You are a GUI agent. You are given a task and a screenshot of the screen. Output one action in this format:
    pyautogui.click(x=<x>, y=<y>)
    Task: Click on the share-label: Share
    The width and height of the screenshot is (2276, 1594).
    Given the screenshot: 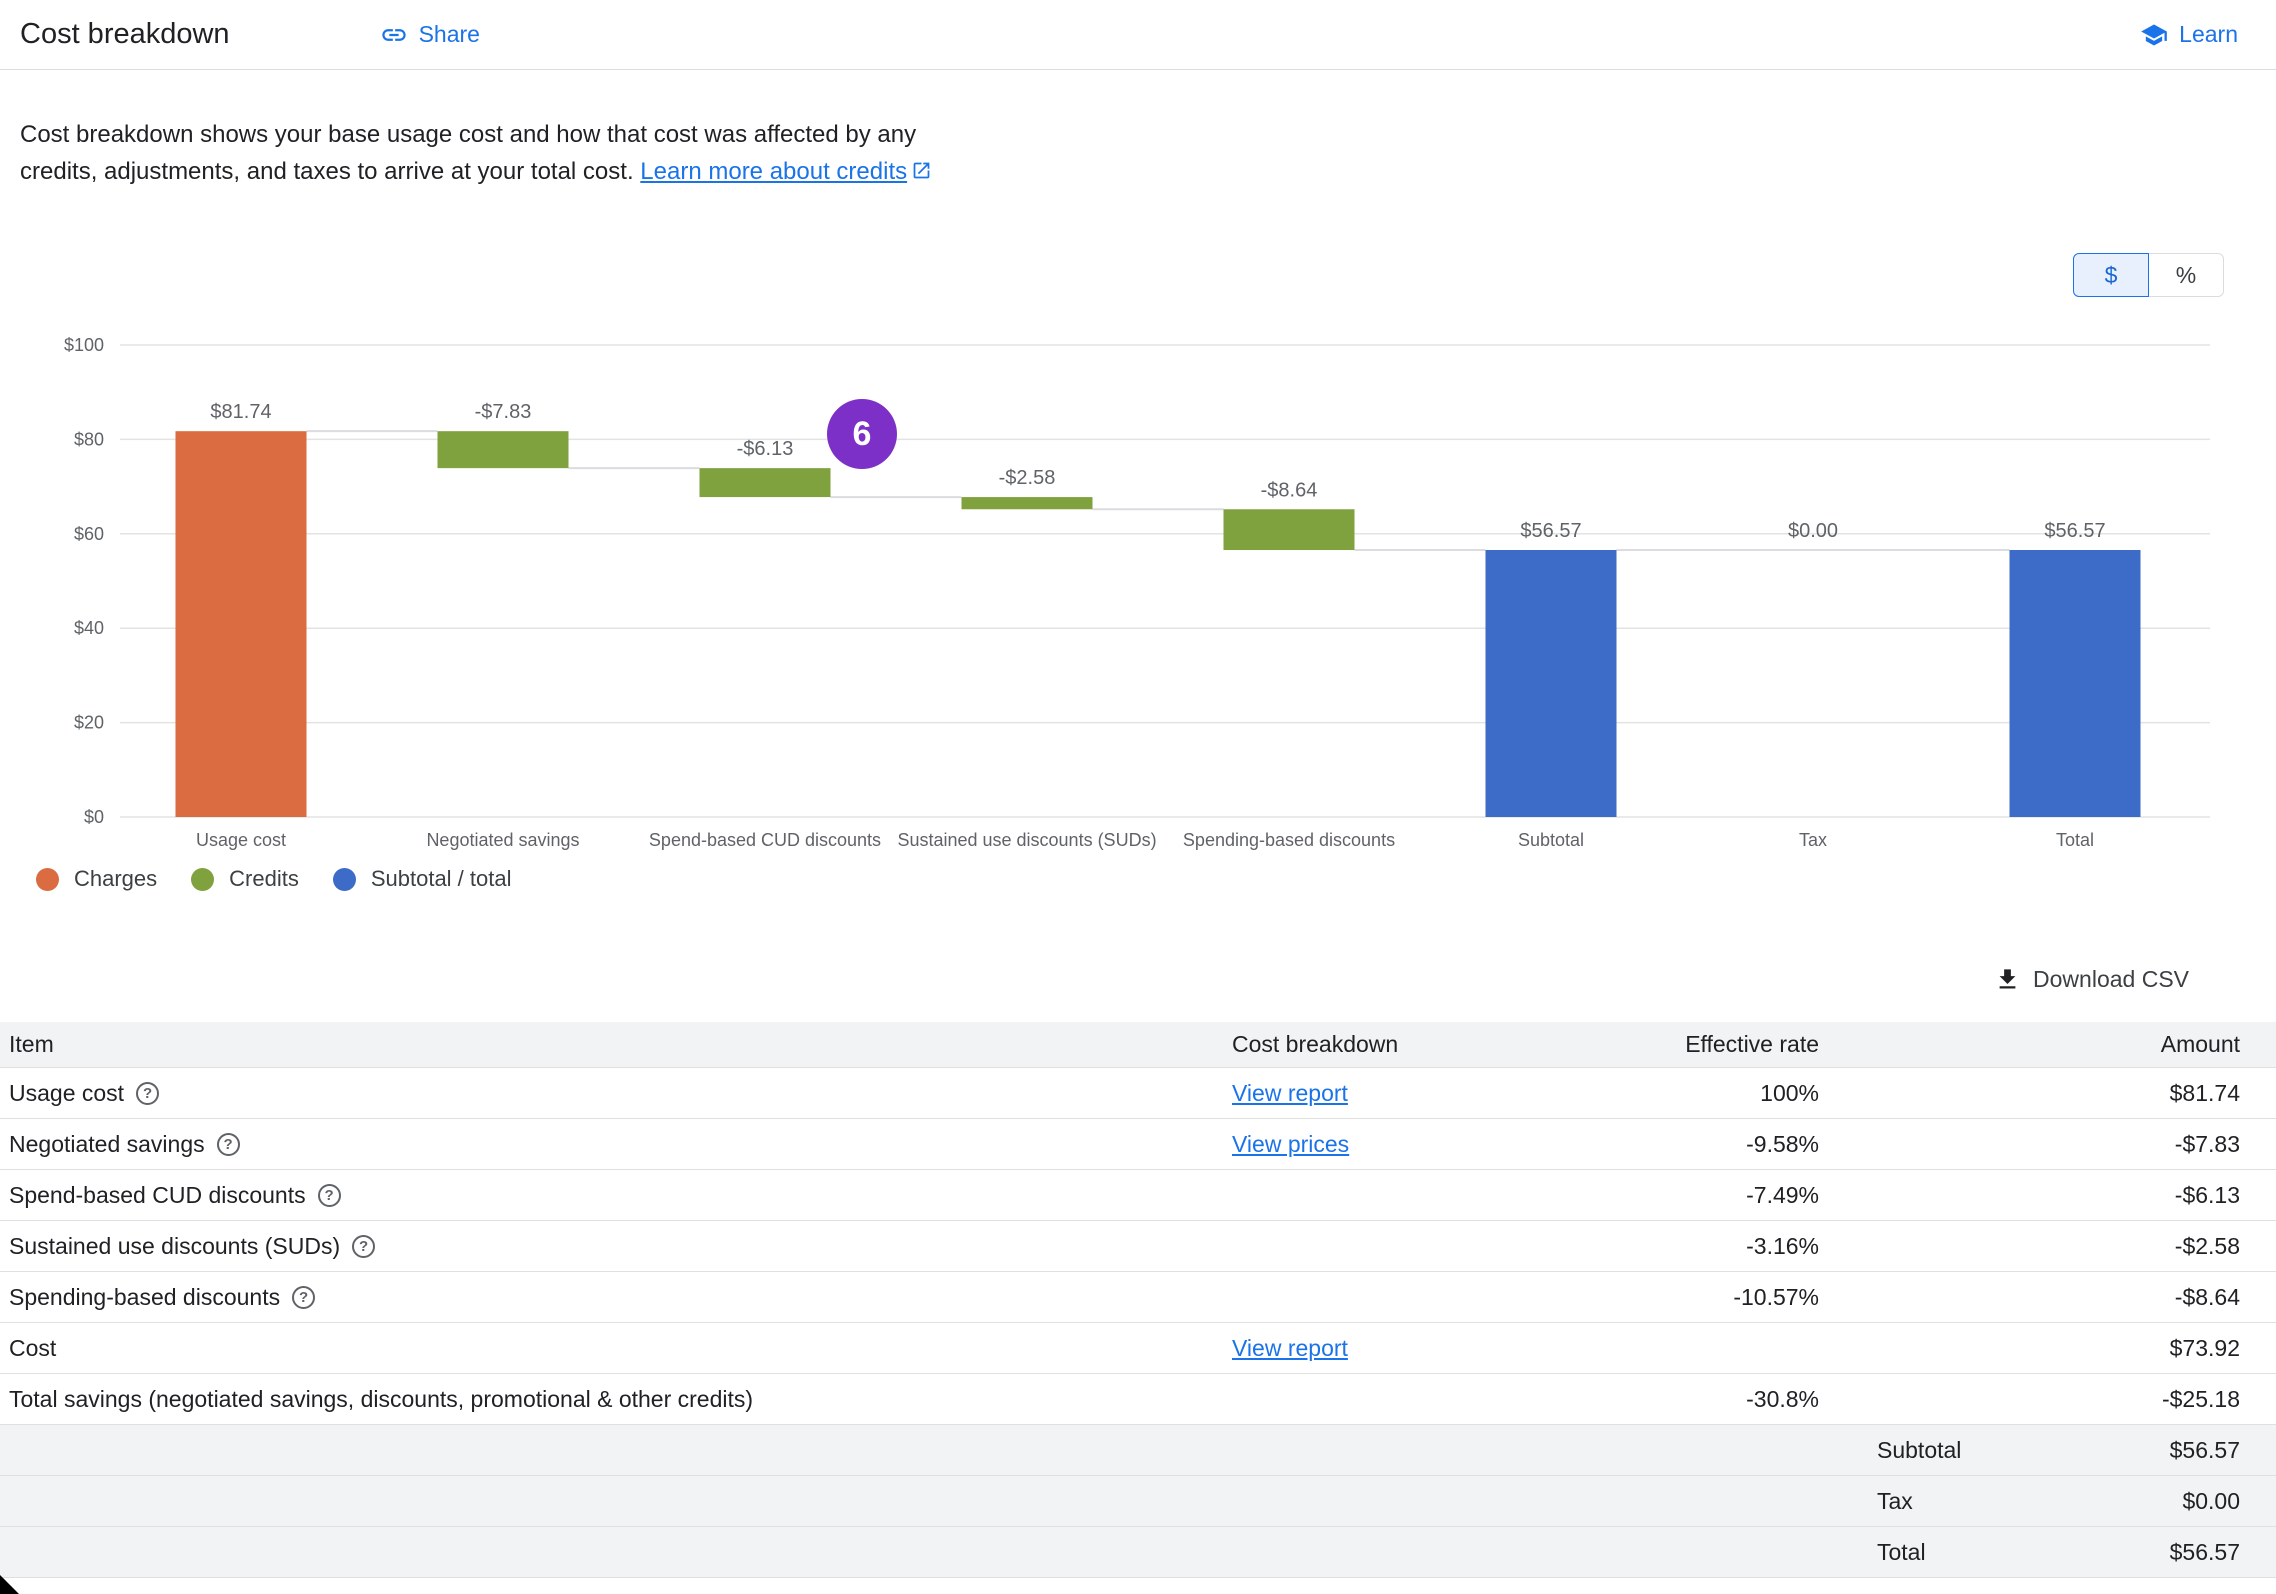 What is the action you would take?
    pyautogui.click(x=449, y=34)
    